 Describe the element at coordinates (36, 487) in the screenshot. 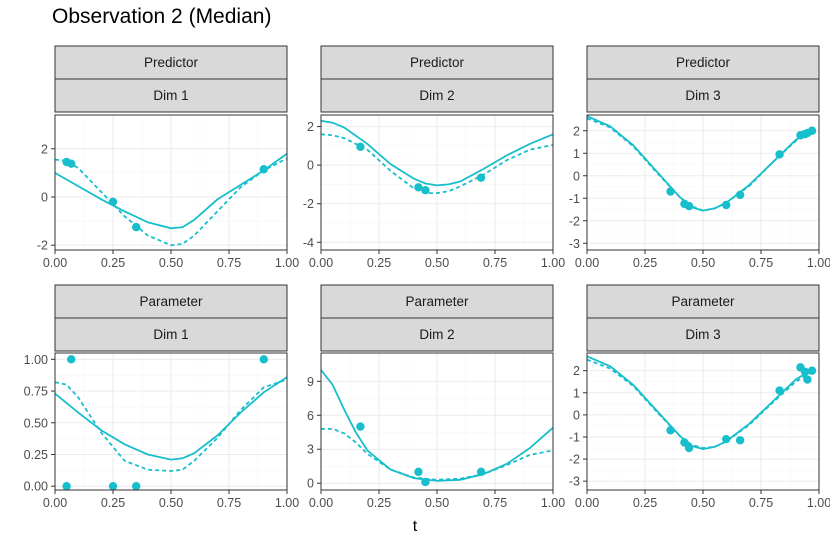

I see `panel-4-y-tick-label: 0.00` at that location.